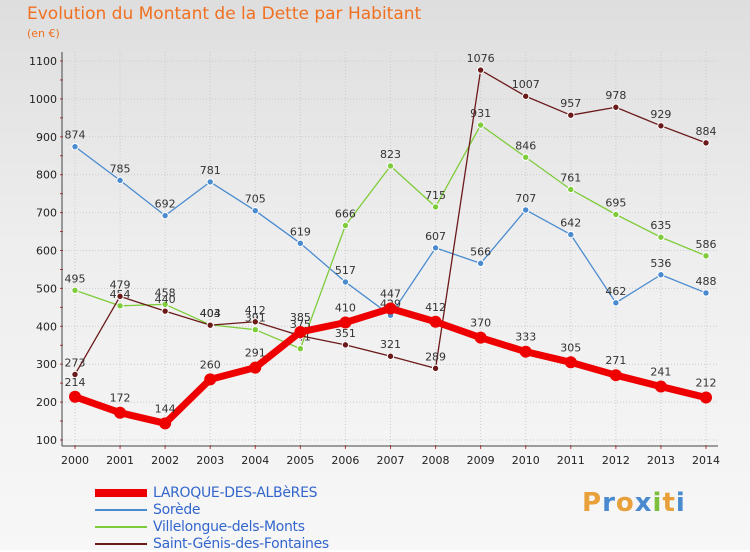 The image size is (750, 552). I want to click on data-label: 495, so click(75, 278).